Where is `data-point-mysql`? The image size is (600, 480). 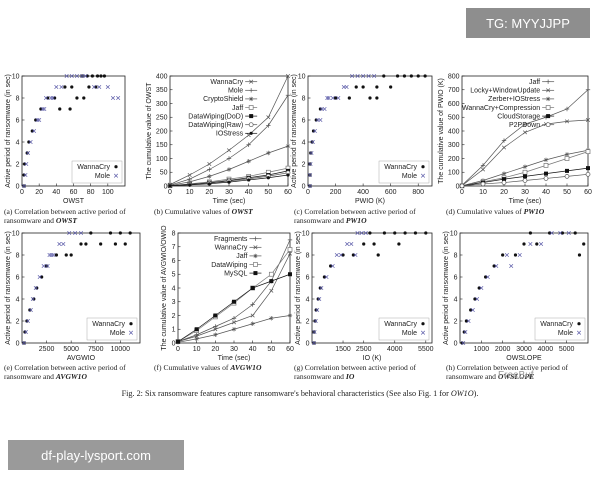
data-point-mysql is located at coordinates (178, 341).